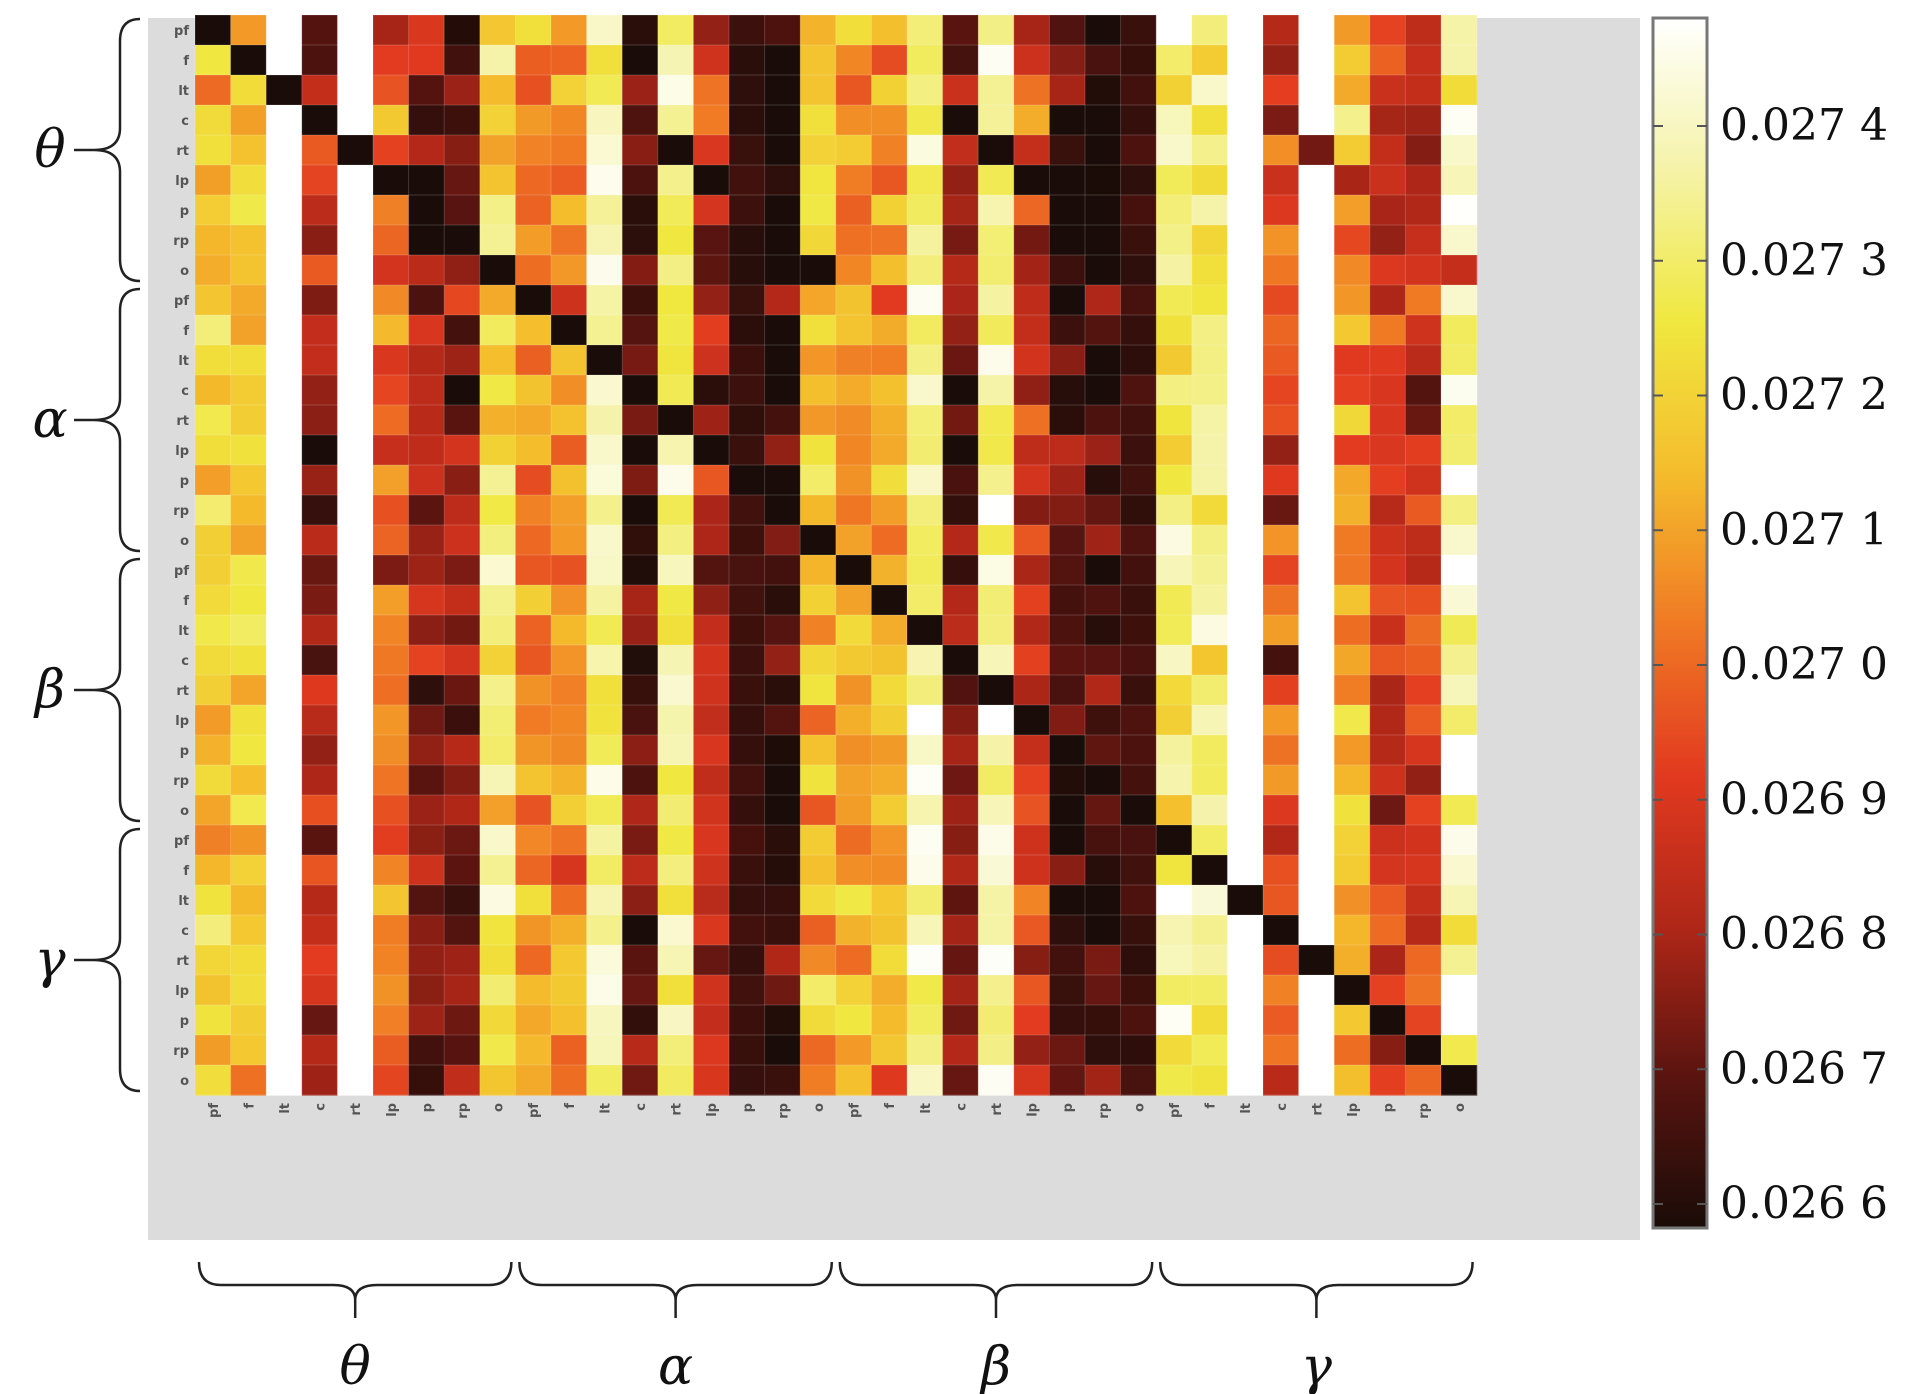  What do you see at coordinates (1068, 1107) in the screenshot?
I see `column-tick-label: p` at bounding box center [1068, 1107].